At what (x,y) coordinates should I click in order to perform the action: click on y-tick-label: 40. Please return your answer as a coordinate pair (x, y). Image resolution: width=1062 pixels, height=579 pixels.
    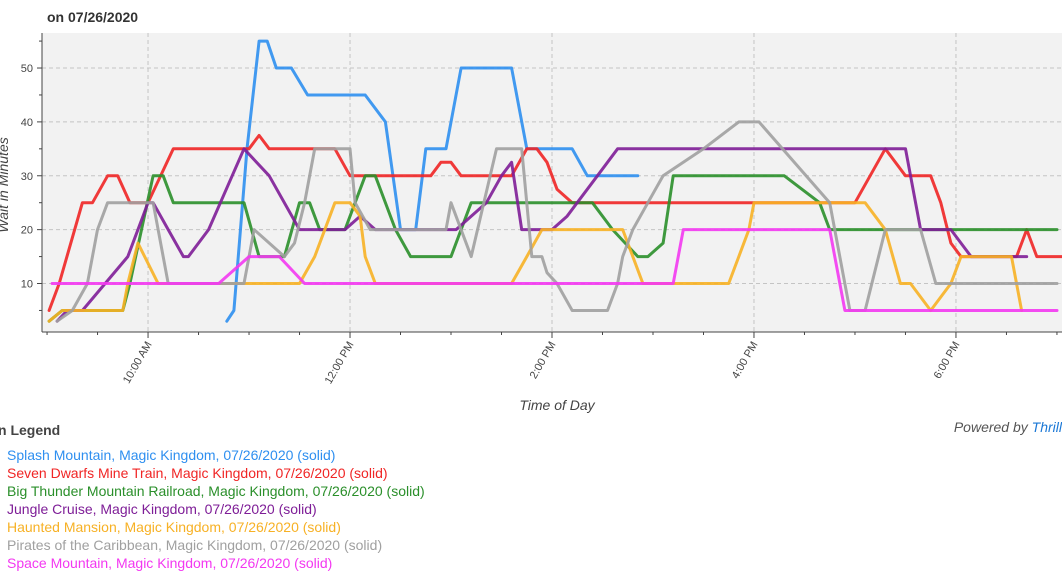
    Looking at the image, I should click on (27, 123).